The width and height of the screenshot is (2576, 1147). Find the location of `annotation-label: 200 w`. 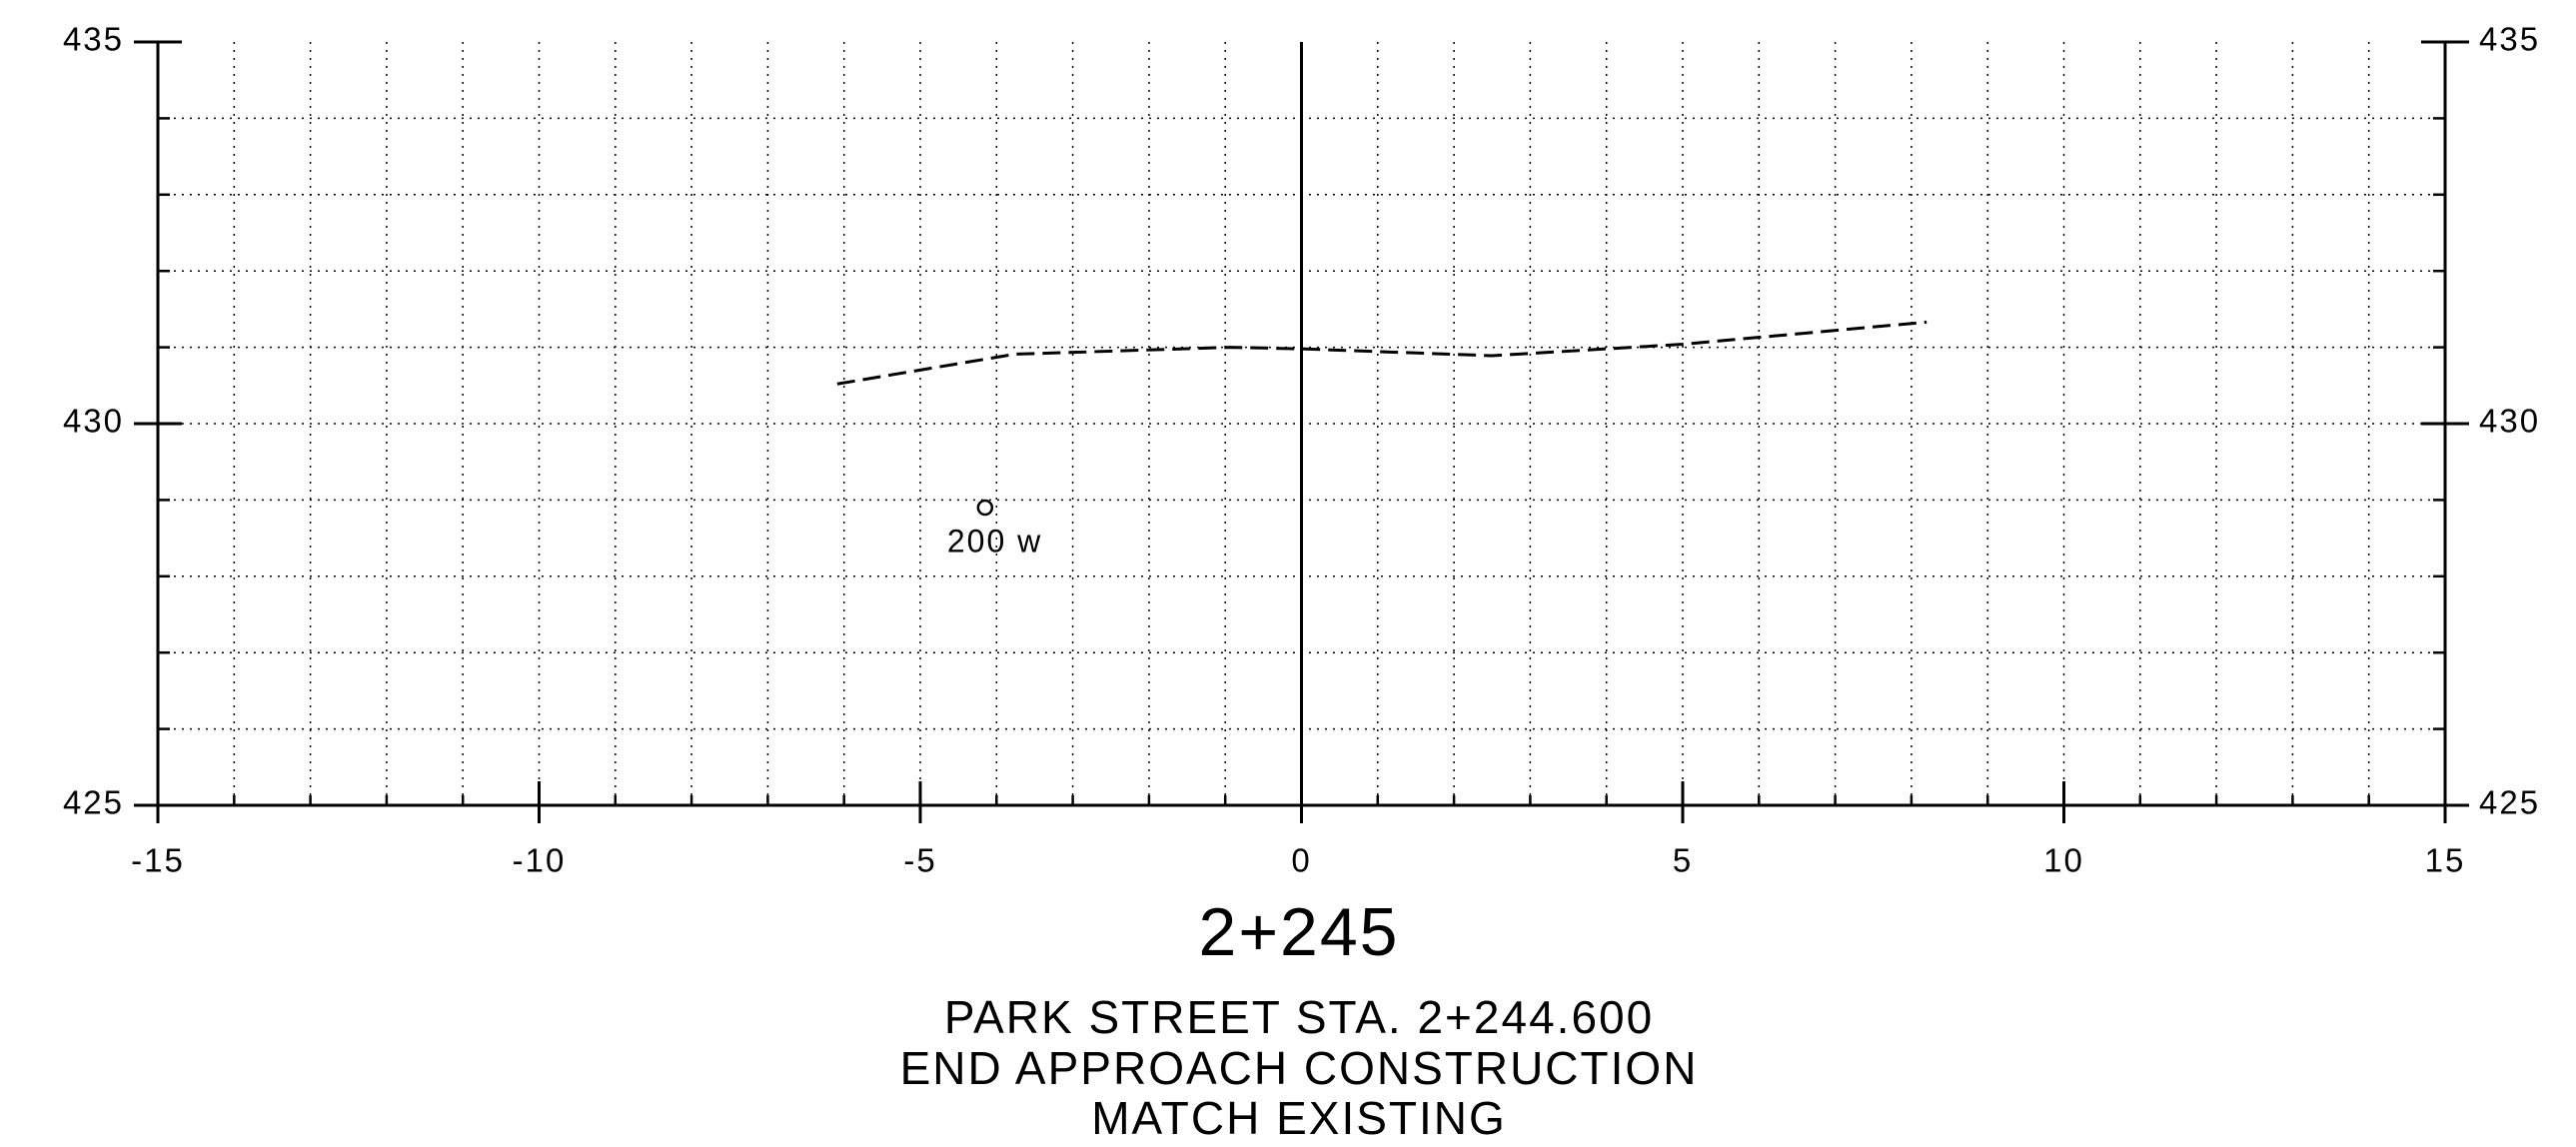

annotation-label: 200 w is located at coordinates (994, 541).